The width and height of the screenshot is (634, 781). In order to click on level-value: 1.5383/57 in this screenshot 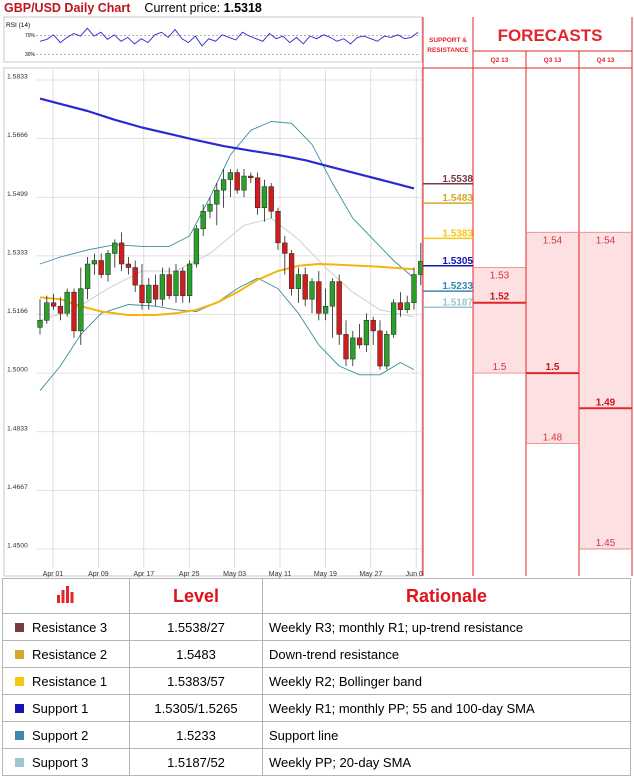, I will do `click(196, 681)`.